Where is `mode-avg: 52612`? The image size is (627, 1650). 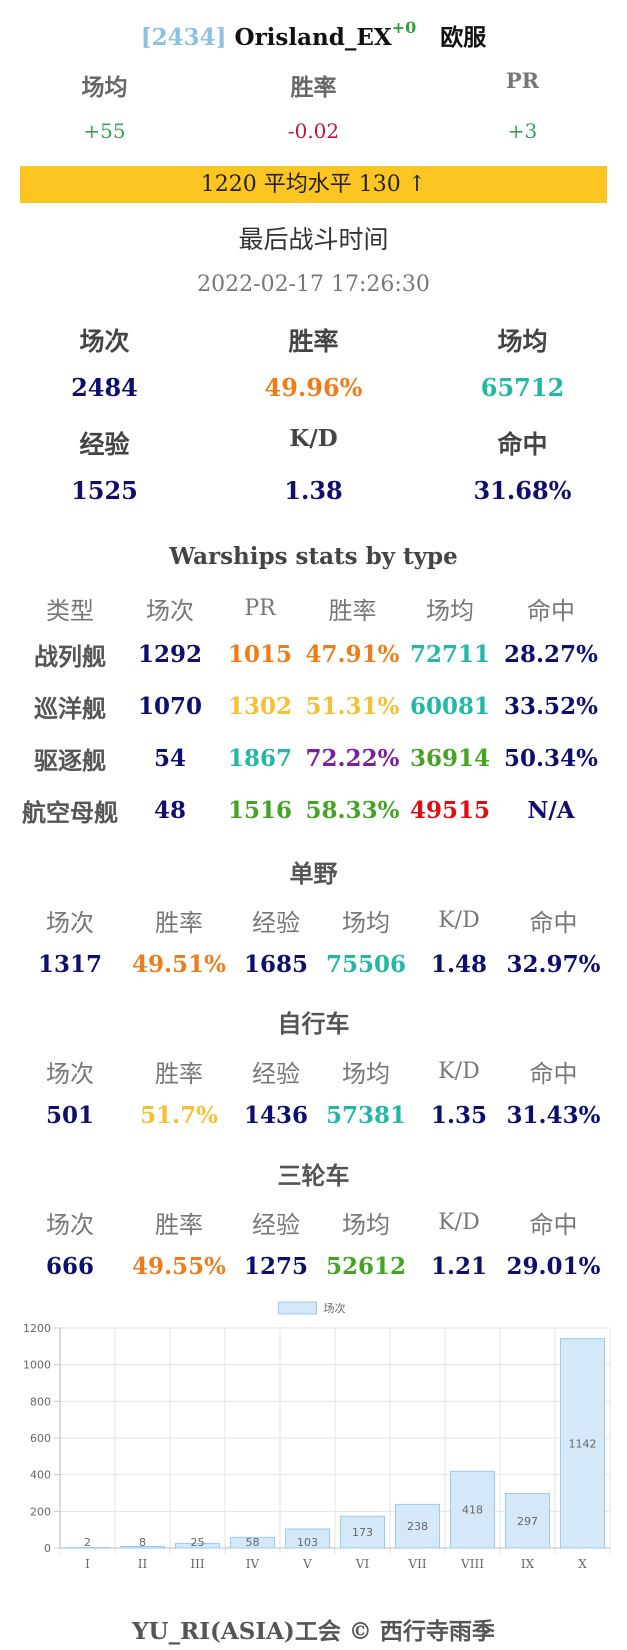
mode-avg: 52612 is located at coordinates (366, 1266).